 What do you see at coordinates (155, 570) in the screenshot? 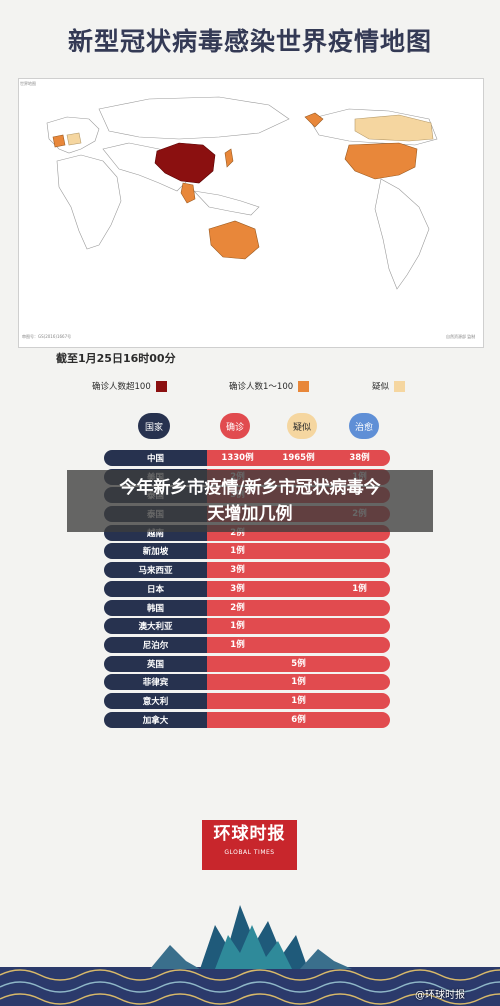
I see `country-name: 马来西亚` at bounding box center [155, 570].